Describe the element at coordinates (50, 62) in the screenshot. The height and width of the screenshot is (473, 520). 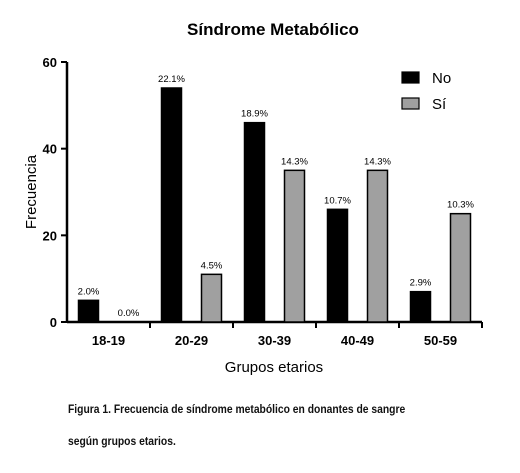
I see `y-tick-label: 60` at that location.